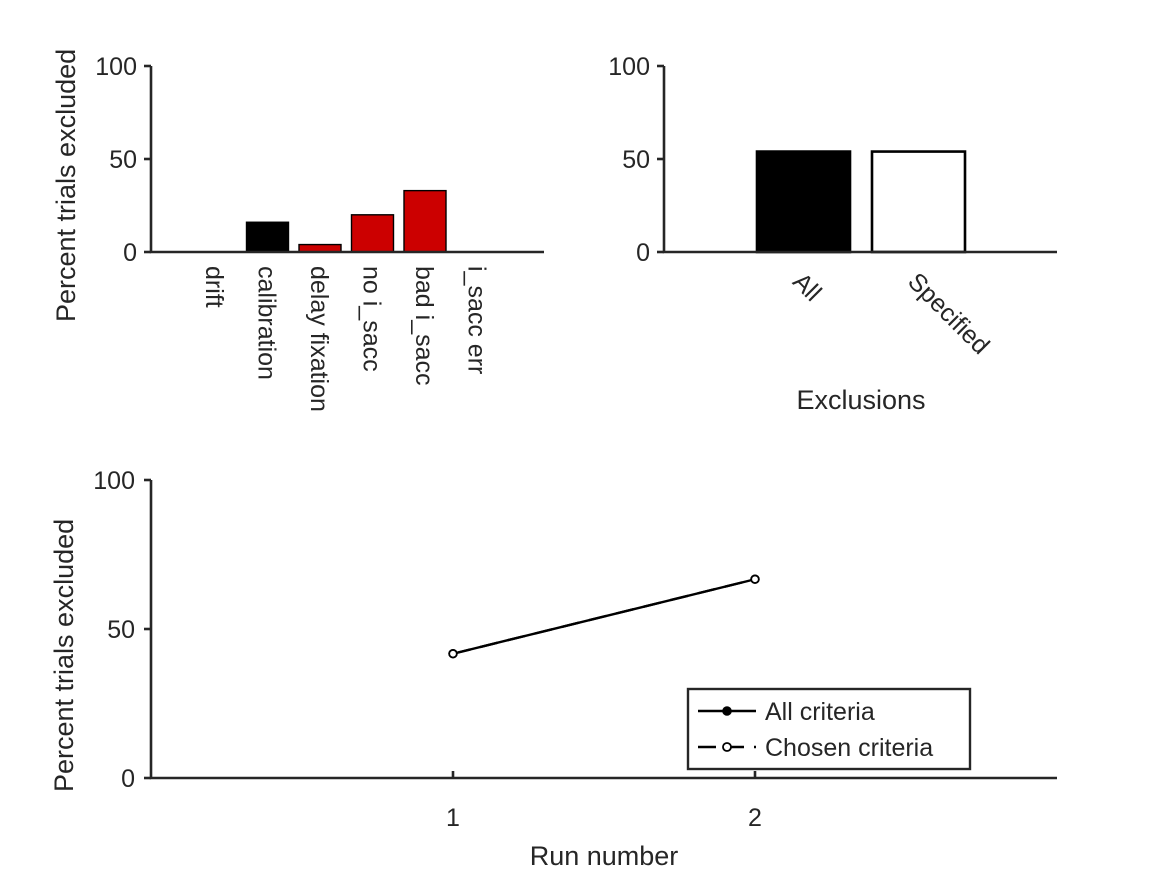 This screenshot has height=875, width=1167. Describe the element at coordinates (66, 185) in the screenshot. I see `criteria-ylabel: Percent trials excluded` at that location.